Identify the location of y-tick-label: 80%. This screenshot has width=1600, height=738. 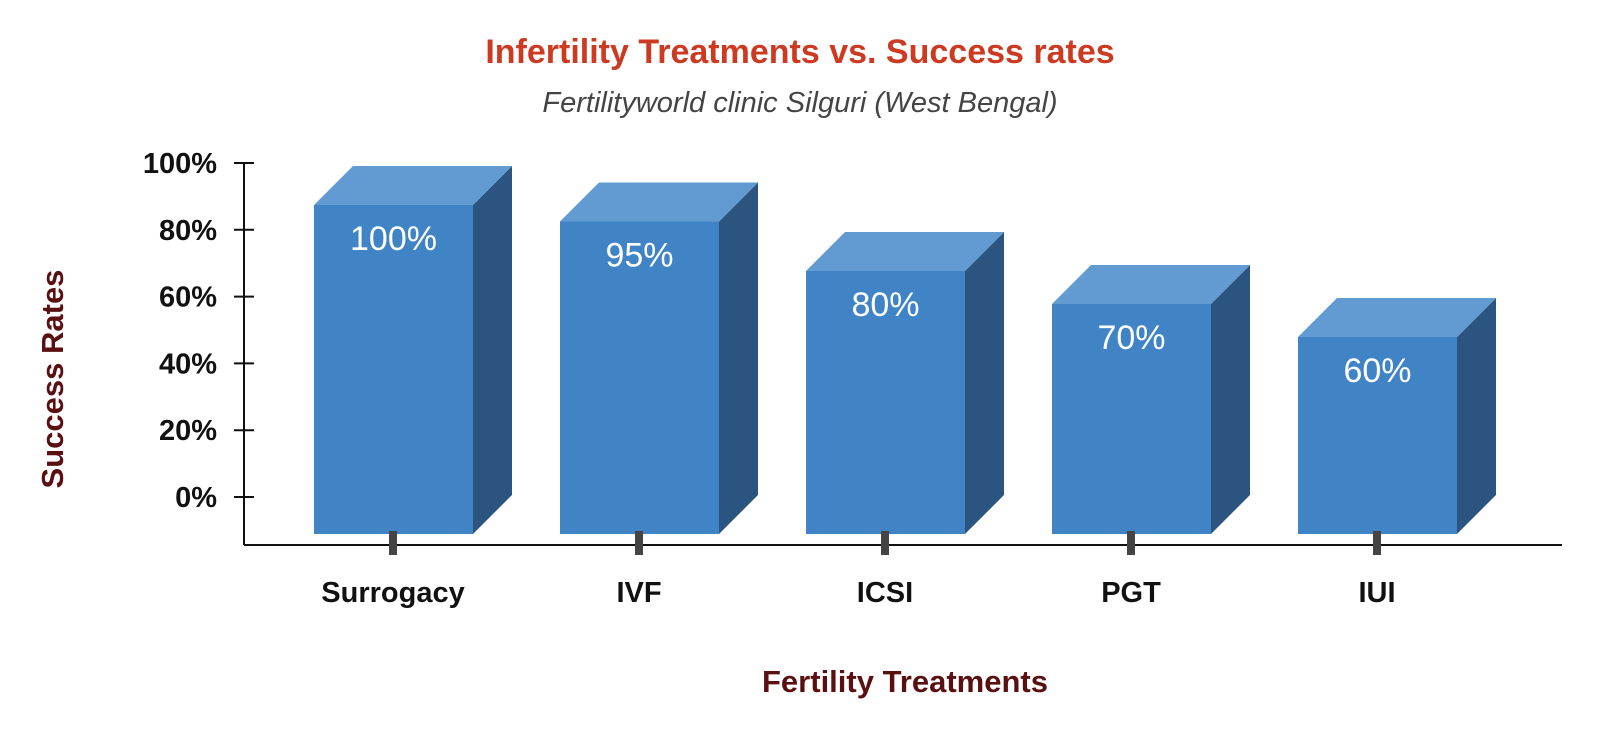
(188, 231).